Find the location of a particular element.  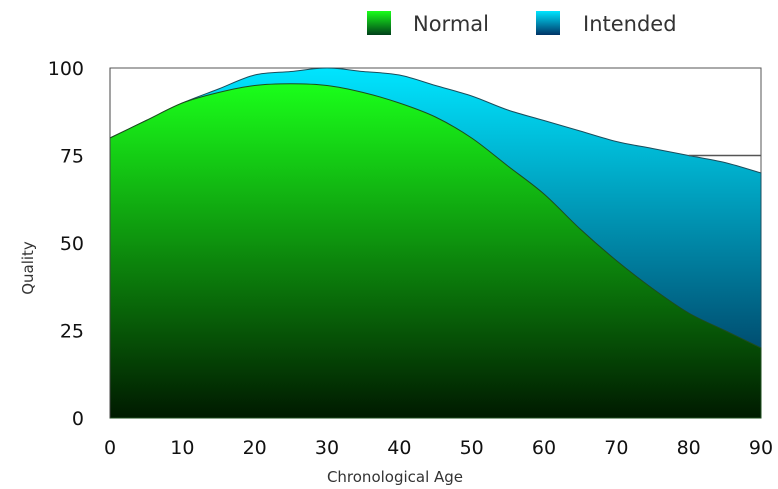

legend: Normal Intended is located at coordinates (522, 23).